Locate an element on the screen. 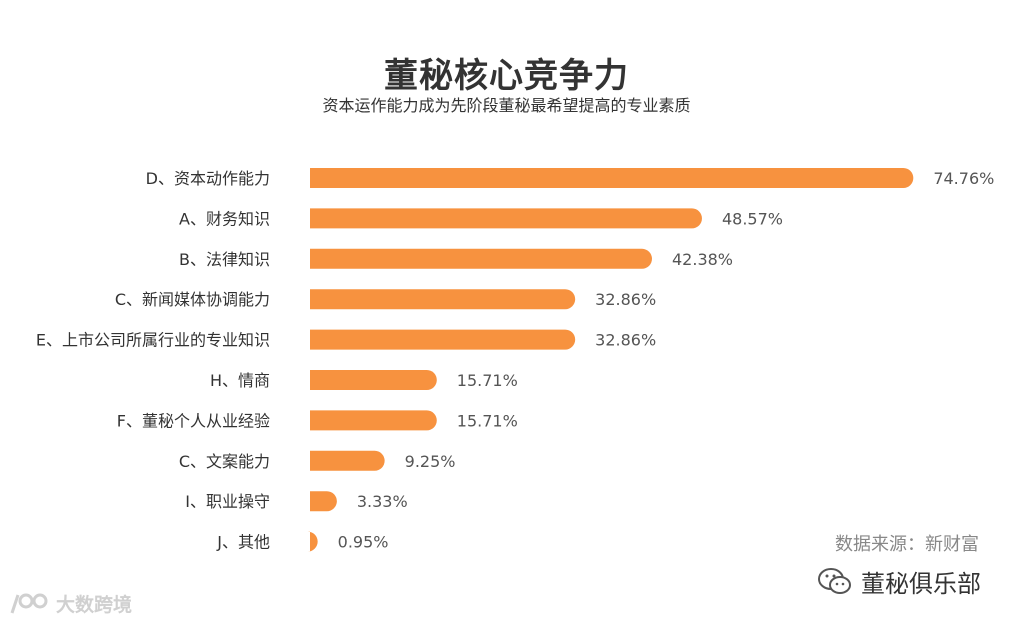 This screenshot has width=1013, height=623. data-source-note: 数据来源：新财富 is located at coordinates (907, 544).